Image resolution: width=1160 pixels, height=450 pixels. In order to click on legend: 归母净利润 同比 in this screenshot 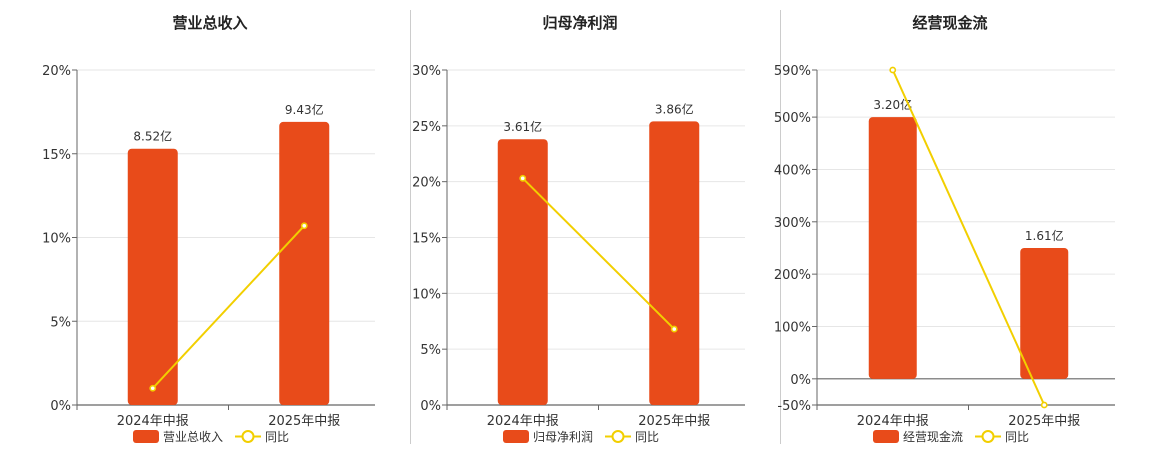, I will do `click(581, 437)`.